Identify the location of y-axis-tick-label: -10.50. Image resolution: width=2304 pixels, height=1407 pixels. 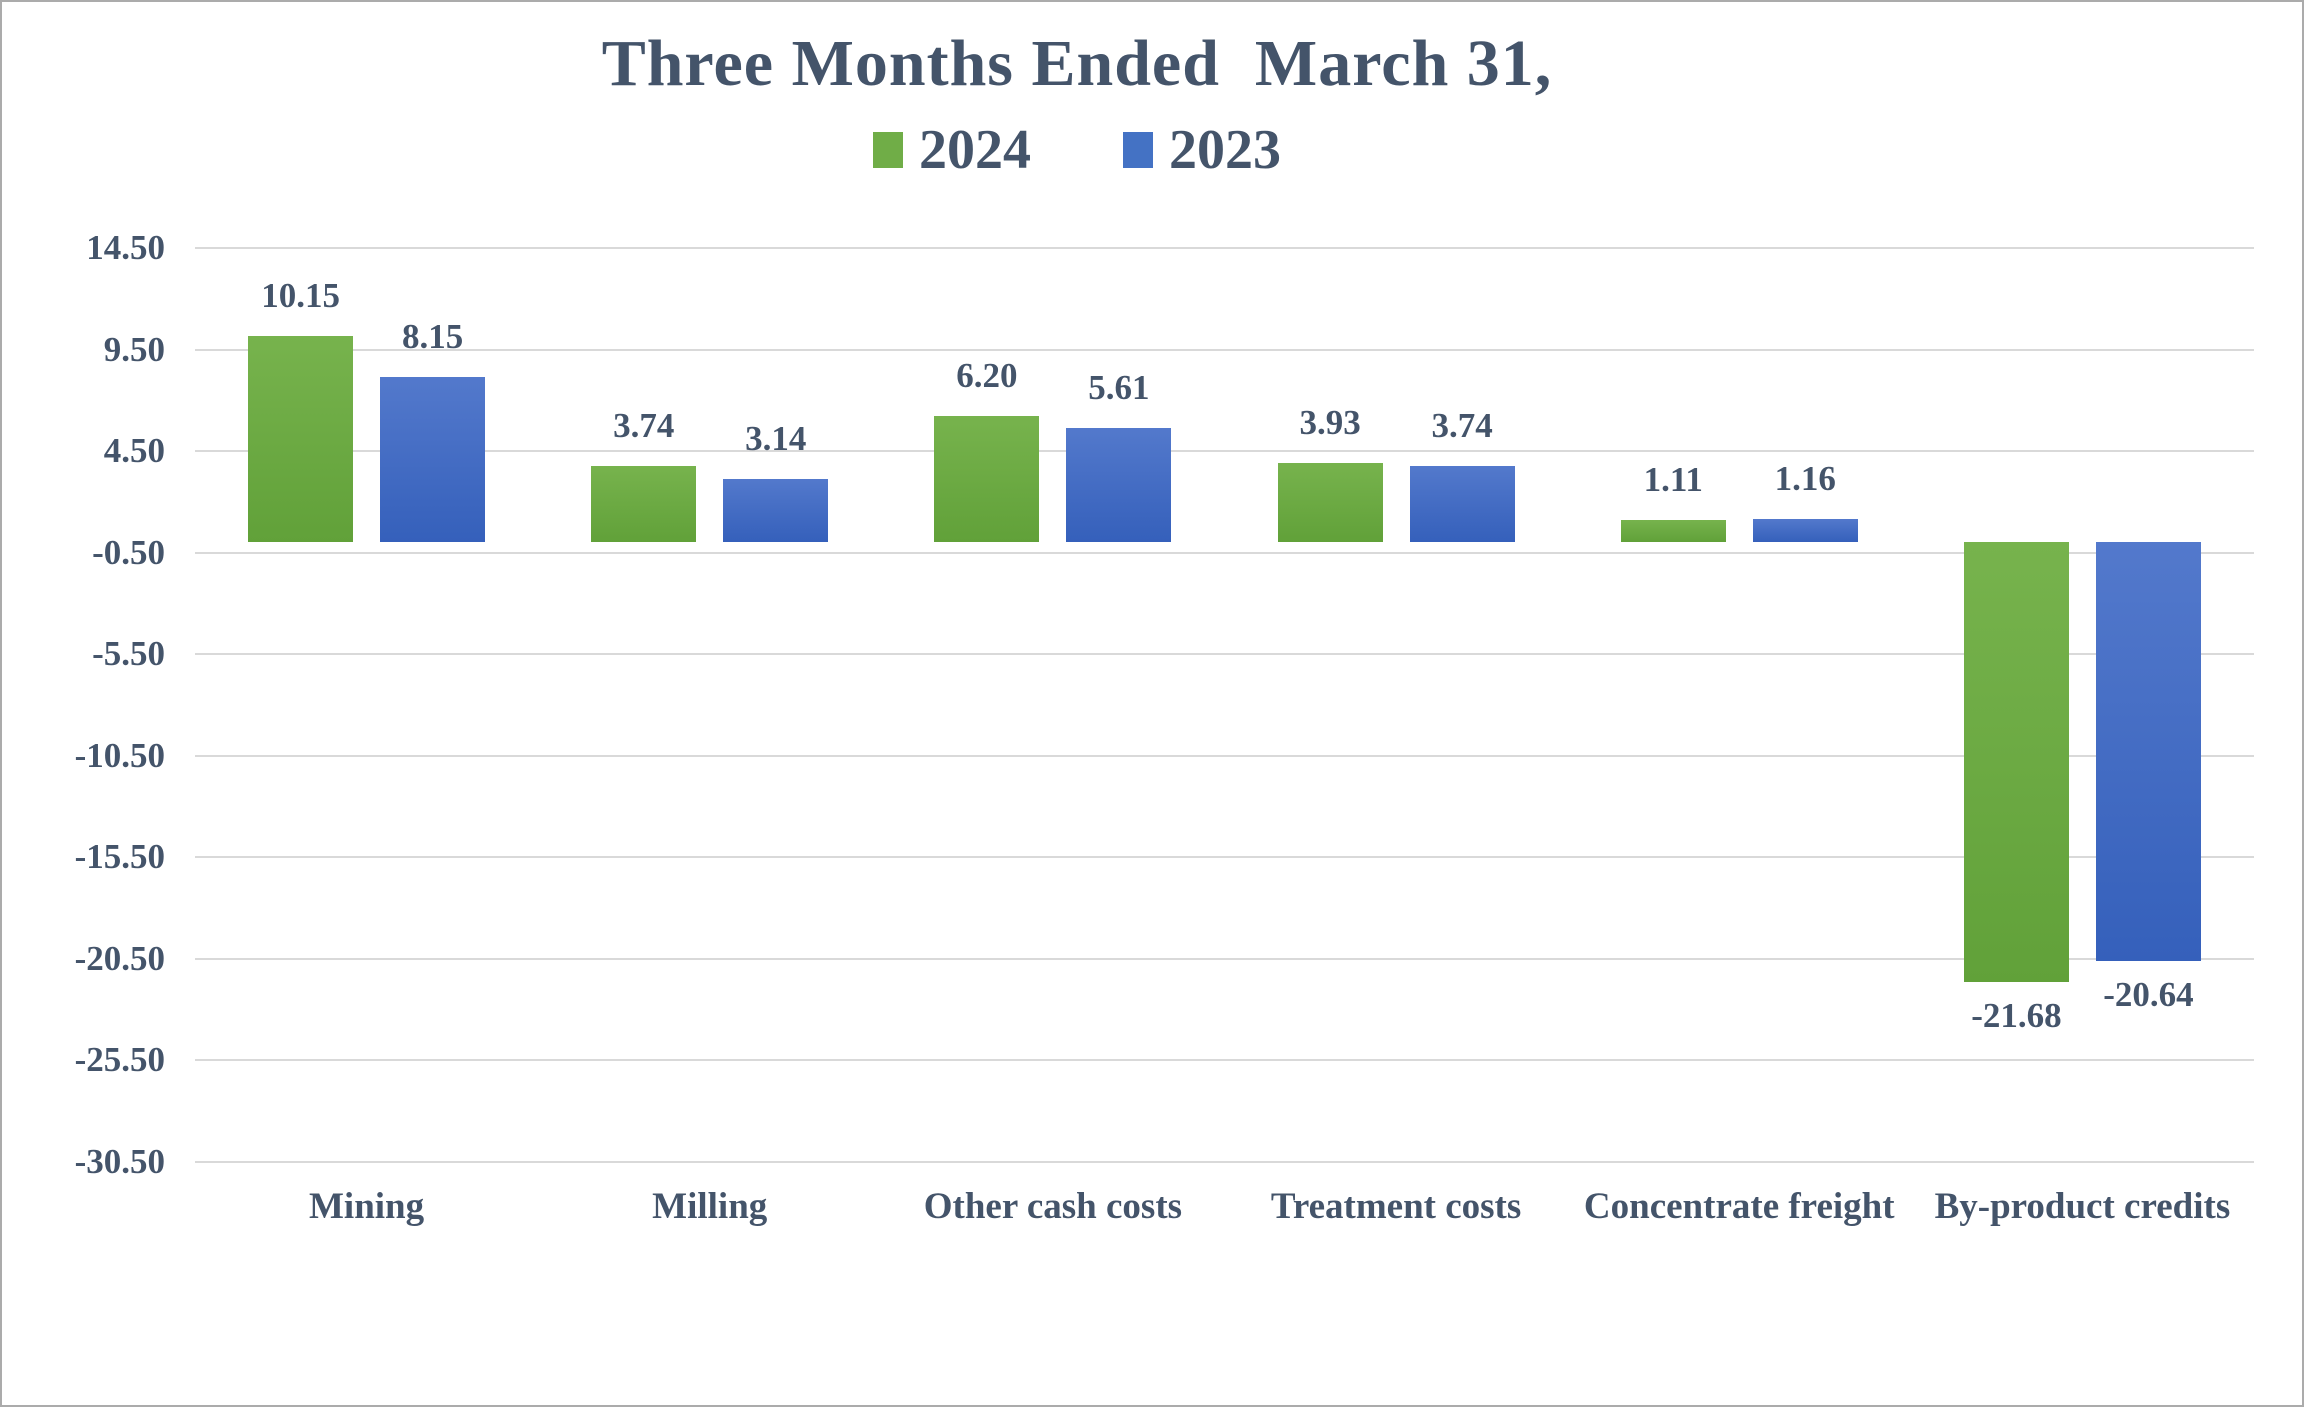
(119, 755).